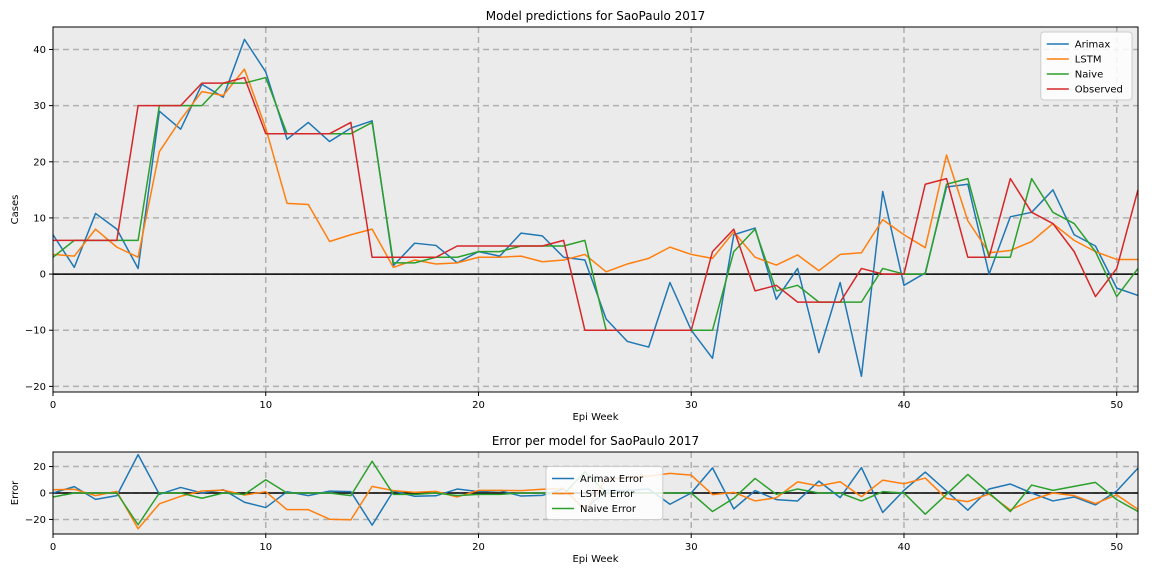 The image size is (1152, 576). What do you see at coordinates (39, 162) in the screenshot?
I see `predictions-y-tick-label: 20` at bounding box center [39, 162].